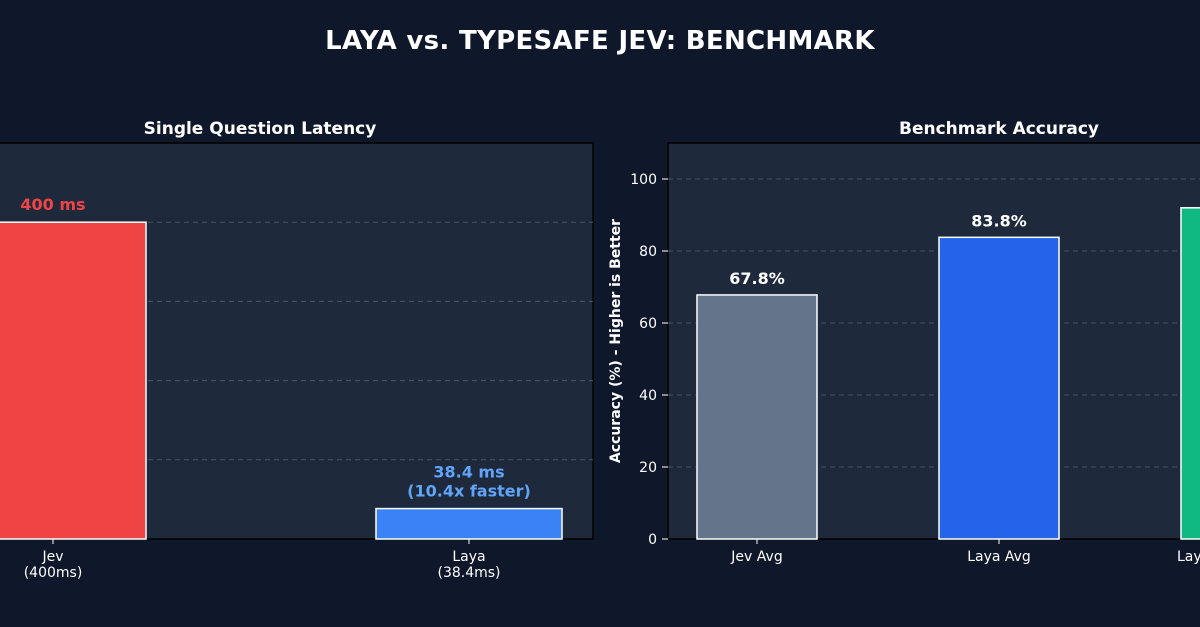 The height and width of the screenshot is (627, 1200). What do you see at coordinates (999, 129) in the screenshot?
I see `accuracy-chart-title: Benchmark Accuracy` at bounding box center [999, 129].